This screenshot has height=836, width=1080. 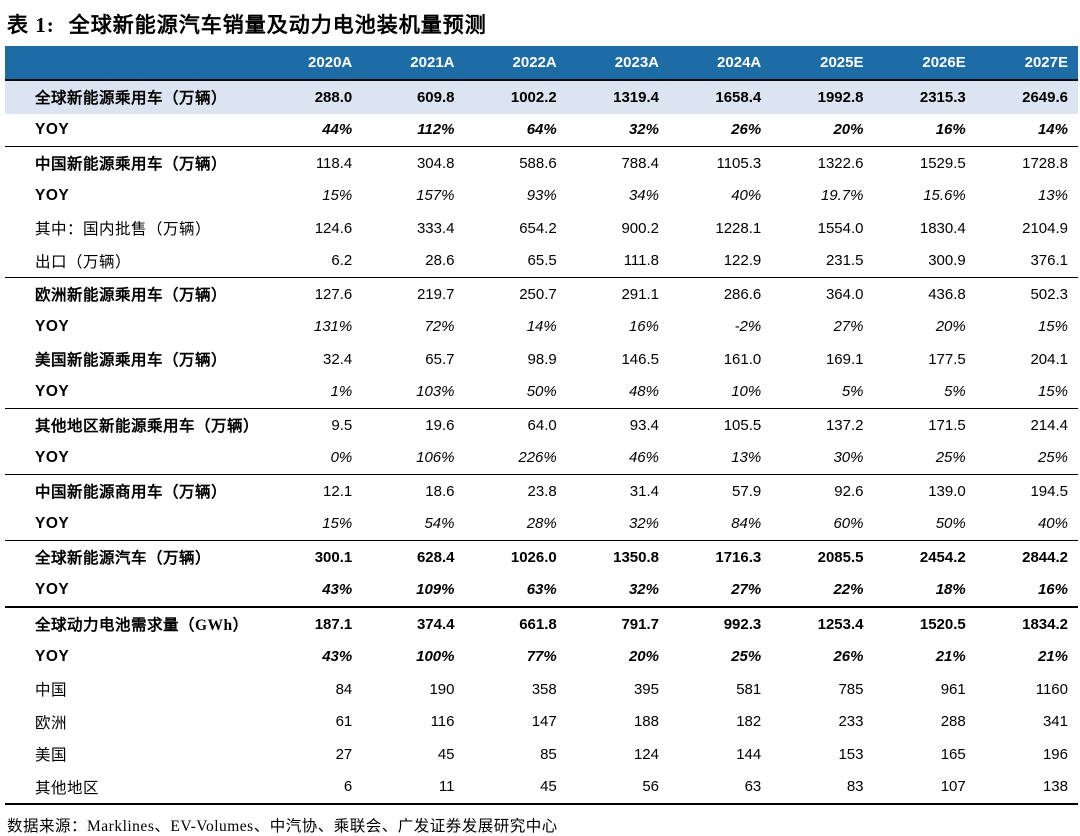 What do you see at coordinates (1049, 425) in the screenshot?
I see `value-cell: 214.4` at bounding box center [1049, 425].